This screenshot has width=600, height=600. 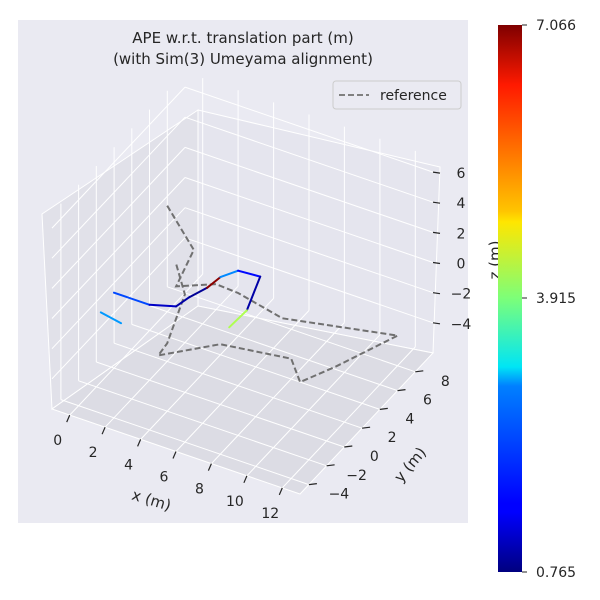 I want to click on z-tick-label: 0, so click(x=461, y=265).